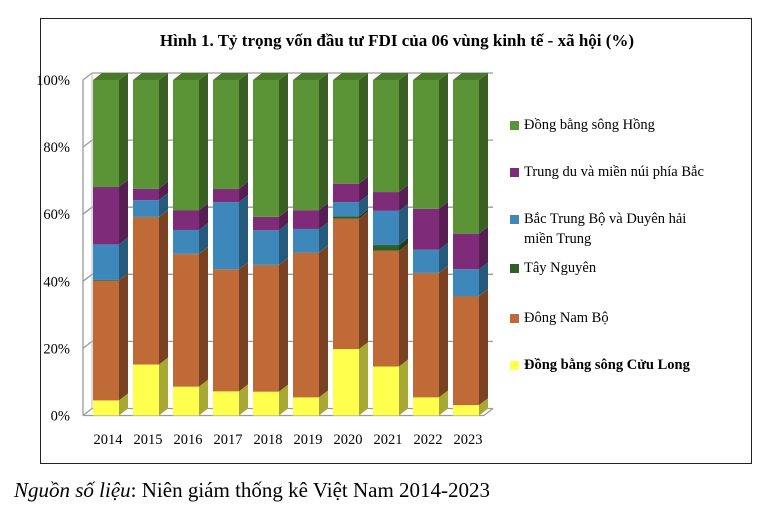 The width and height of the screenshot is (768, 516). What do you see at coordinates (560, 268) in the screenshot?
I see `legend-label: Tây Nguyên` at bounding box center [560, 268].